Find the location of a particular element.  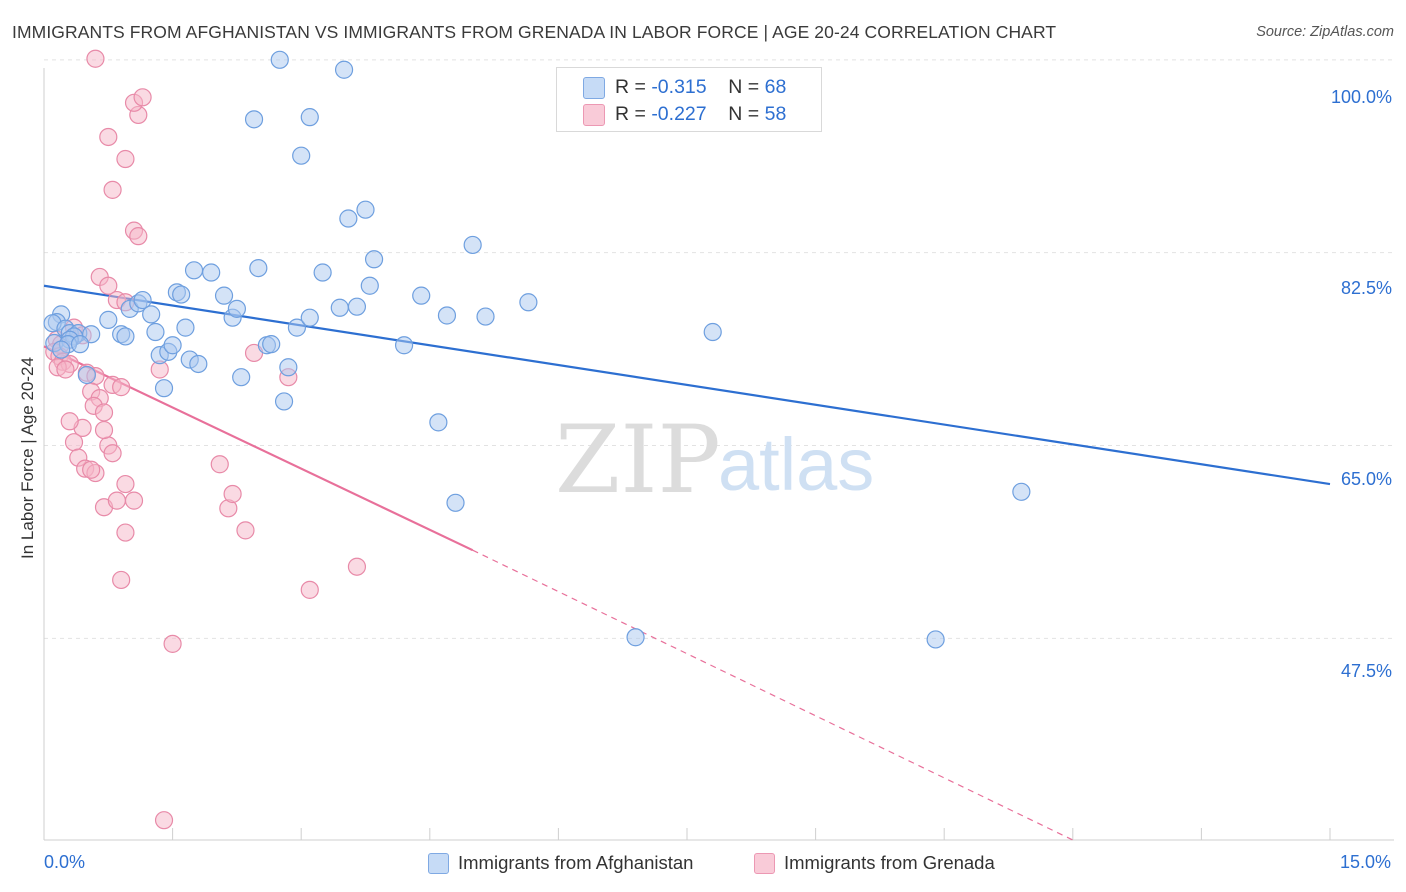

legend-r-value-afghanistan: -0.315 is located at coordinates (679, 87).